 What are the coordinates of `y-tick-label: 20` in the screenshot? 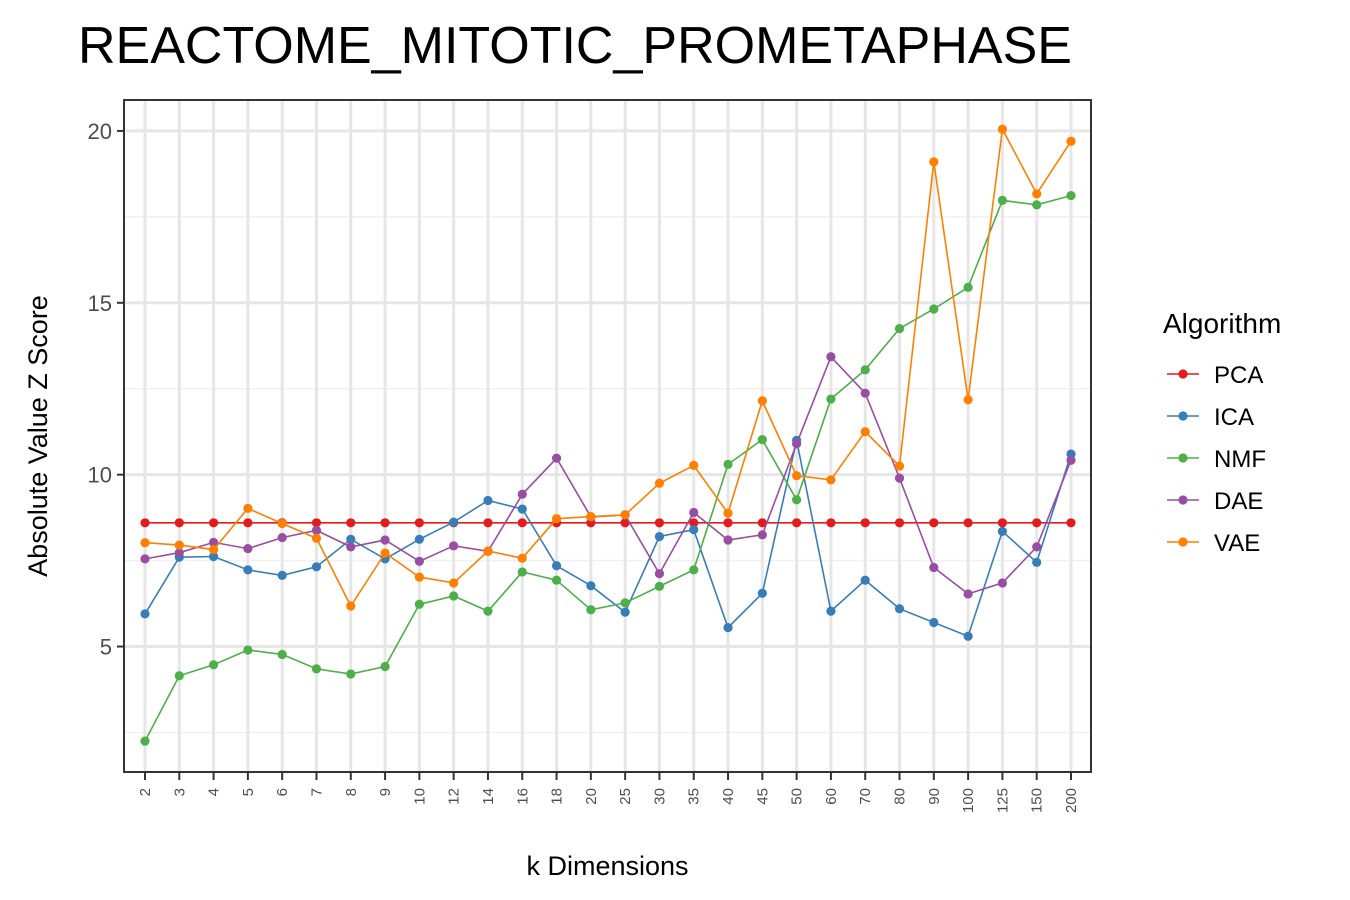 It's located at (100, 131).